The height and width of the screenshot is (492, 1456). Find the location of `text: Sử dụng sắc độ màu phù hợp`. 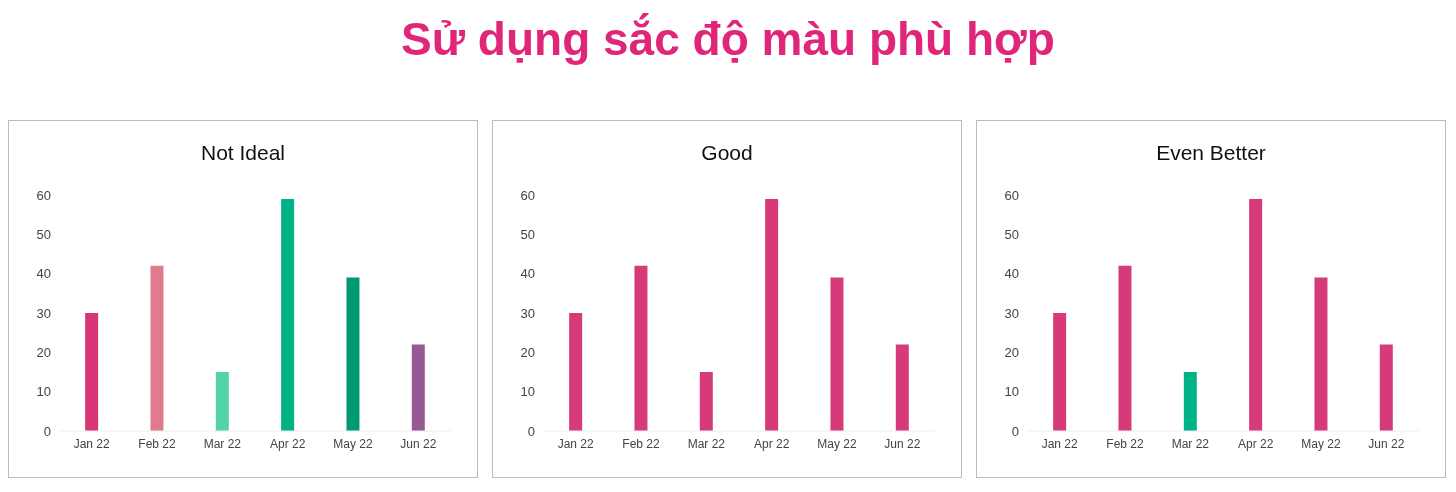

text: Sử dụng sắc độ màu phù hợp is located at coordinates (728, 39).